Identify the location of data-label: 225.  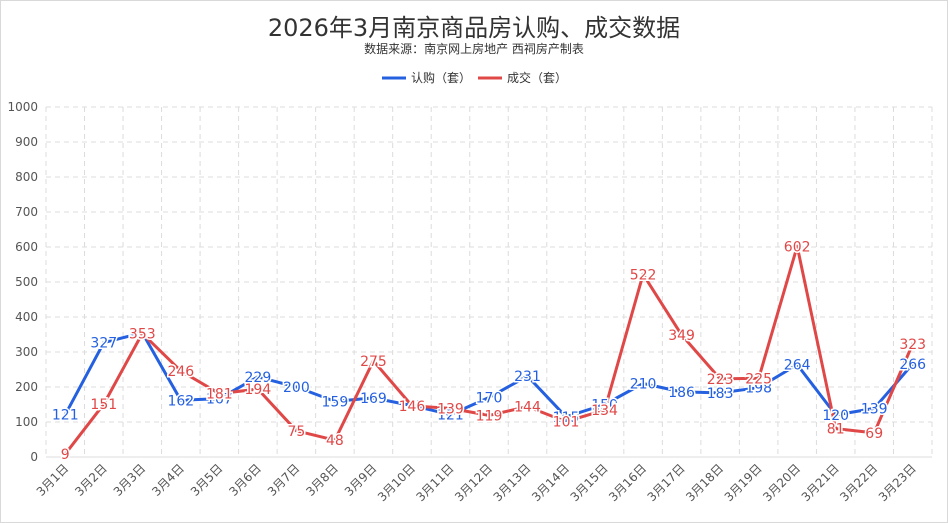
(758, 379).